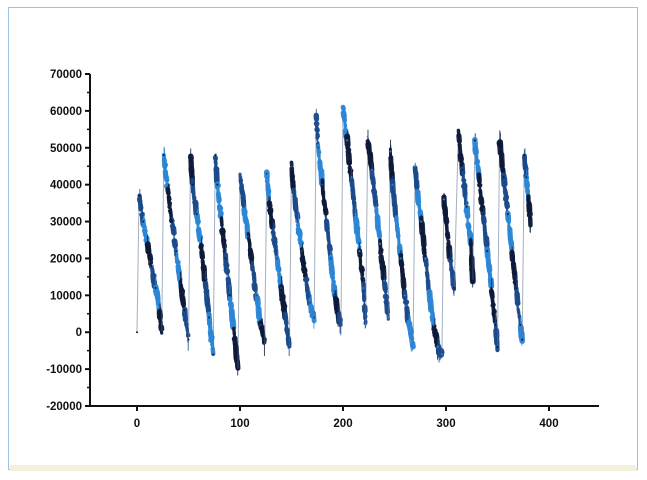 This screenshot has height=480, width=647. What do you see at coordinates (66, 75) in the screenshot?
I see `y-tick-label: 70000` at bounding box center [66, 75].